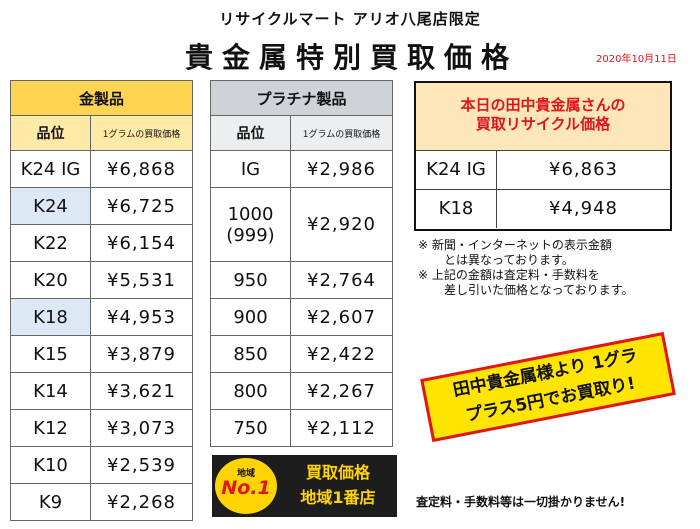 The height and width of the screenshot is (529, 700). I want to click on gold-price: ¥3,621, so click(141, 391).